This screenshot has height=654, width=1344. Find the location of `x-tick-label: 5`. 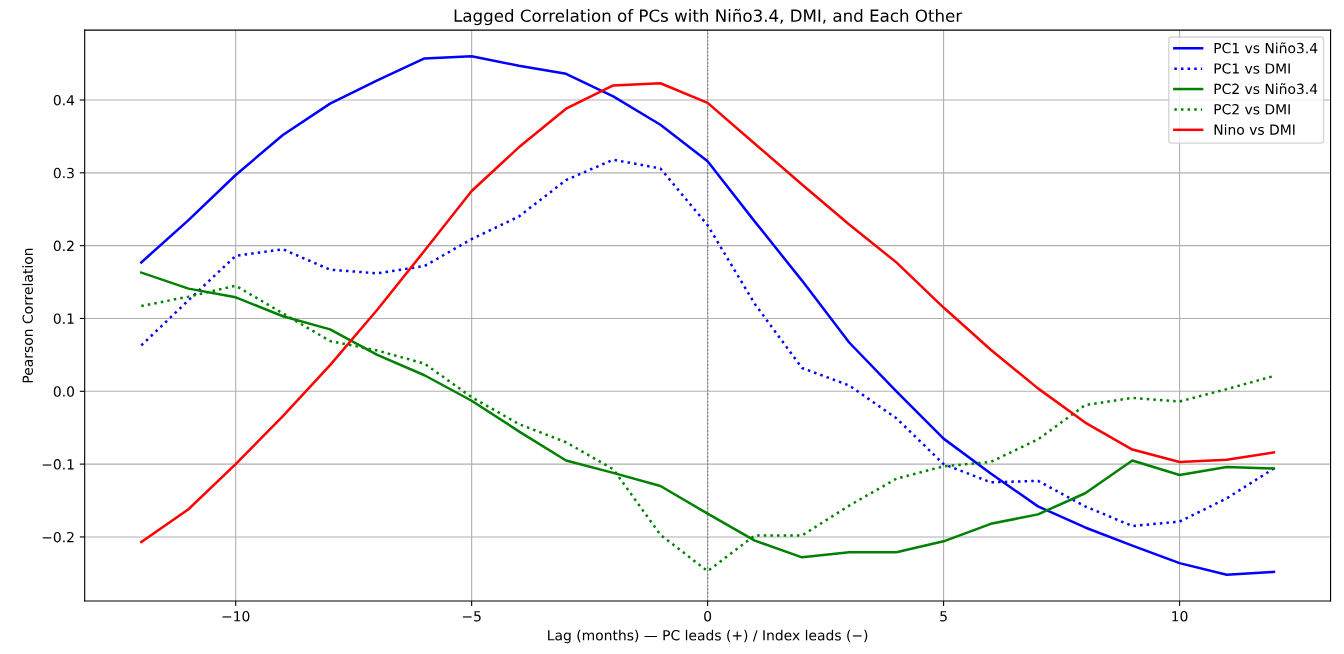

x-tick-label: 5 is located at coordinates (943, 616).